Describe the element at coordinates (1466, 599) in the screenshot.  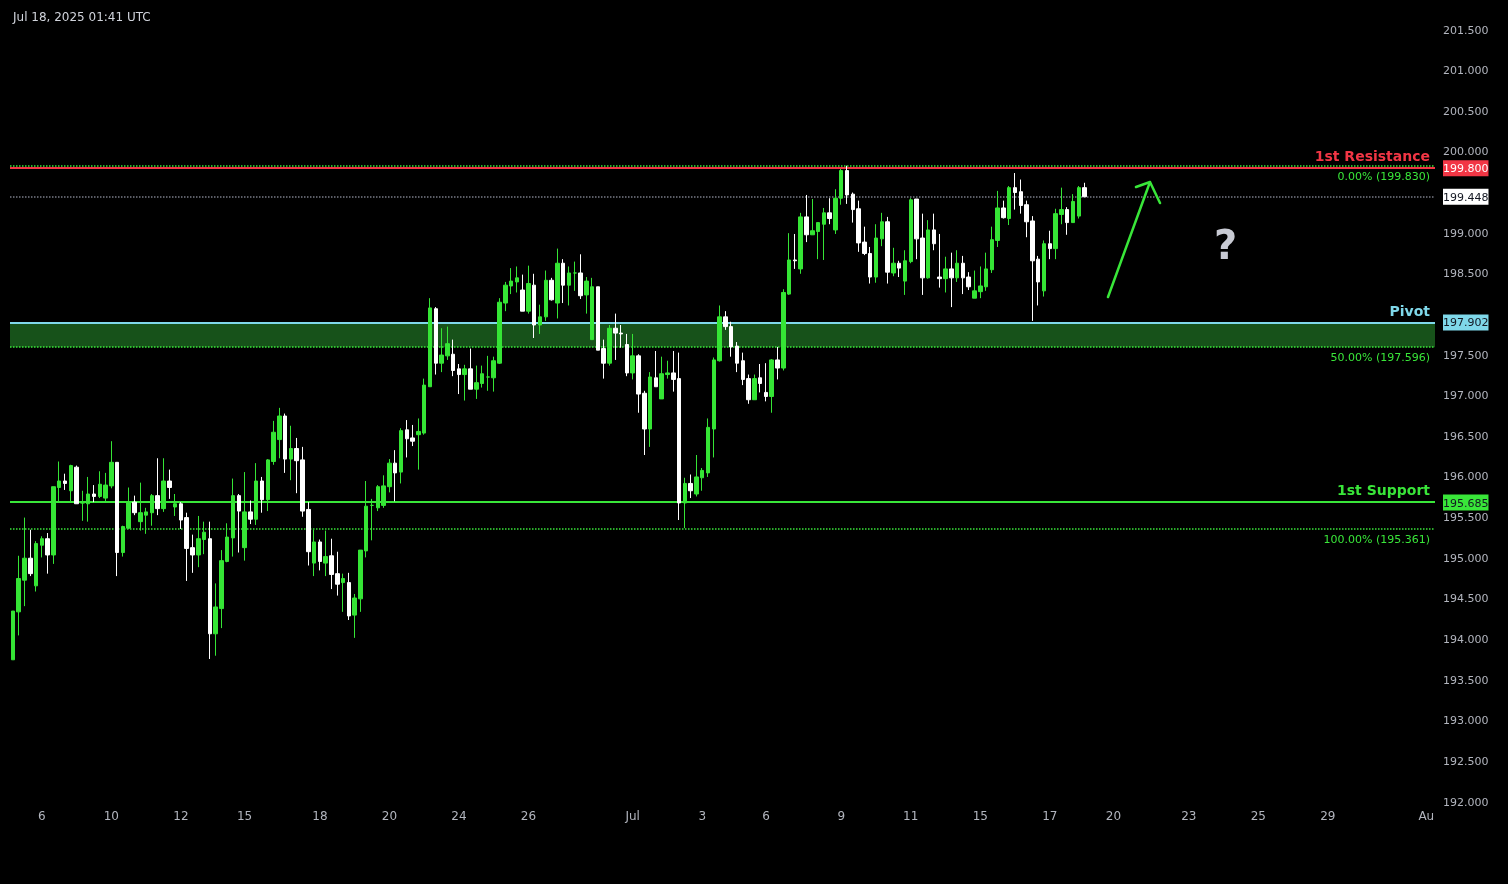
I see `y-tick-label: 194.500` at that location.